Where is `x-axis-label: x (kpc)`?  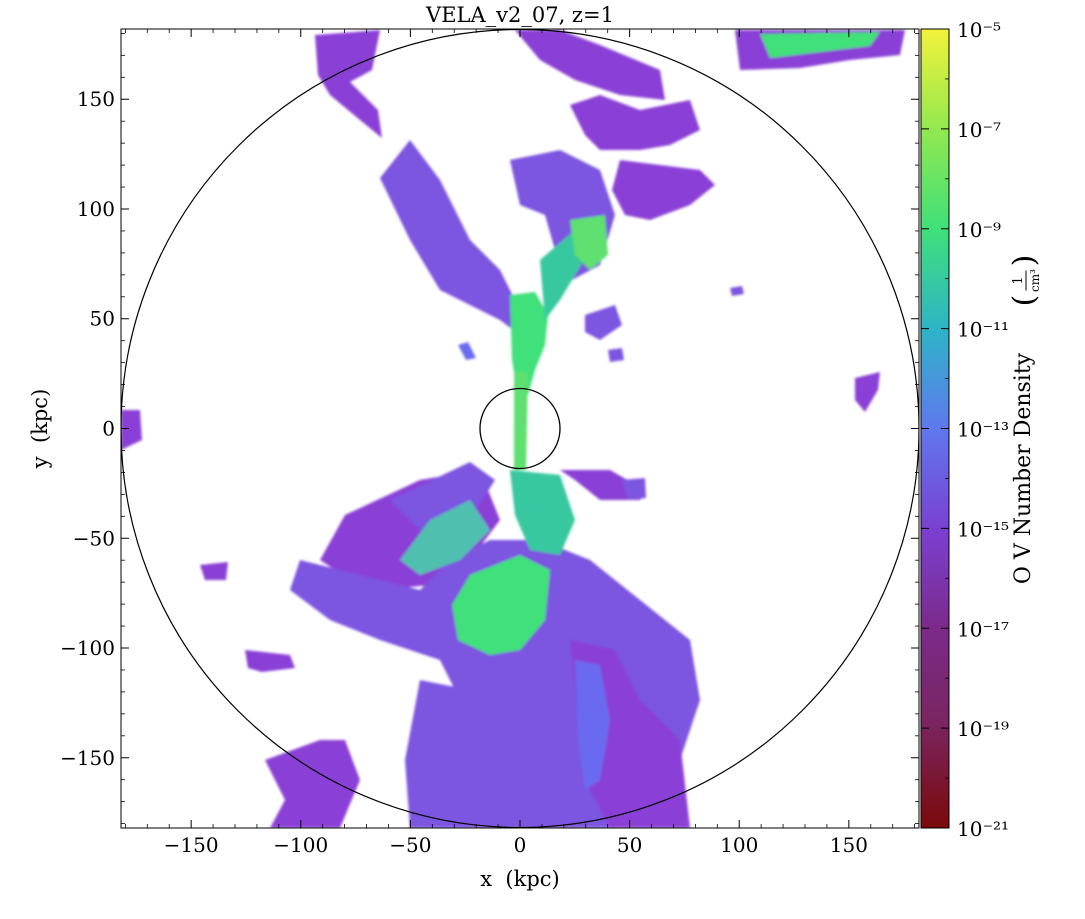
x-axis-label: x (kpc) is located at coordinates (520, 879).